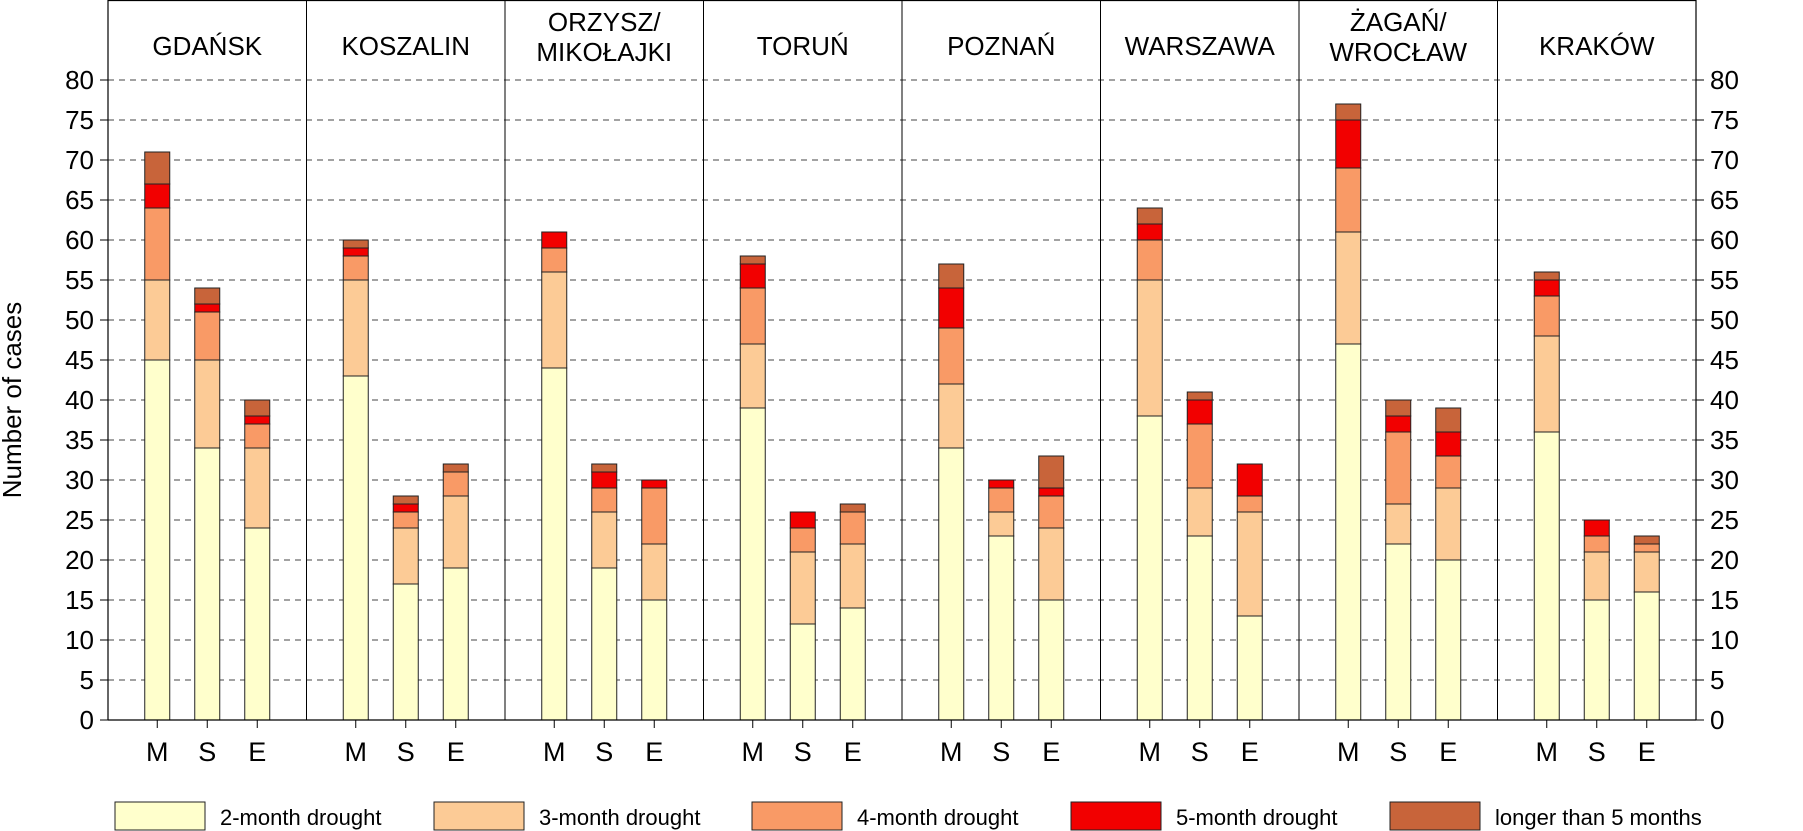 The height and width of the screenshot is (831, 1803). Describe the element at coordinates (1200, 46) in the screenshot. I see `group-label: WARSZAWA` at that location.